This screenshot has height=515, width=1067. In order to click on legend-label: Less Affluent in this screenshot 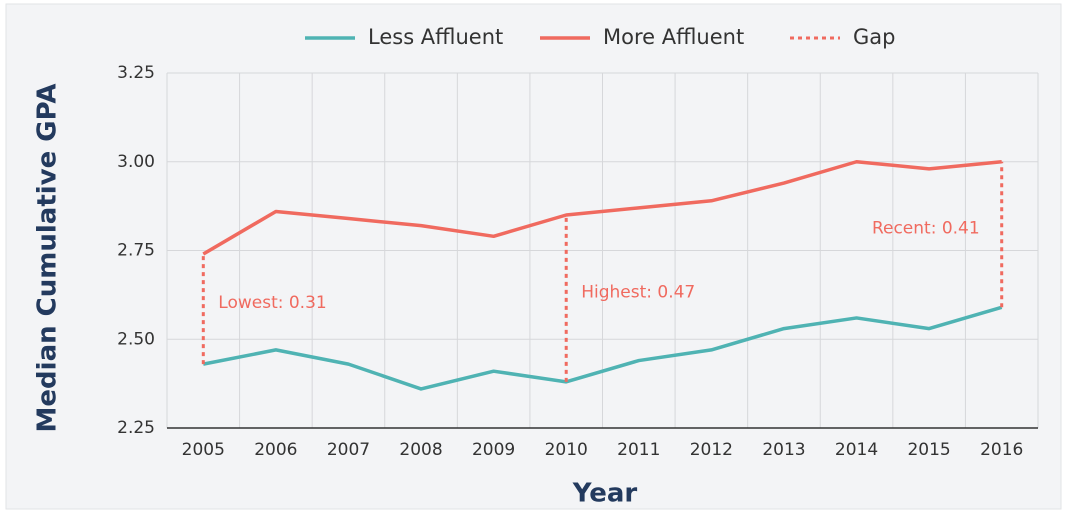, I will do `click(435, 37)`.